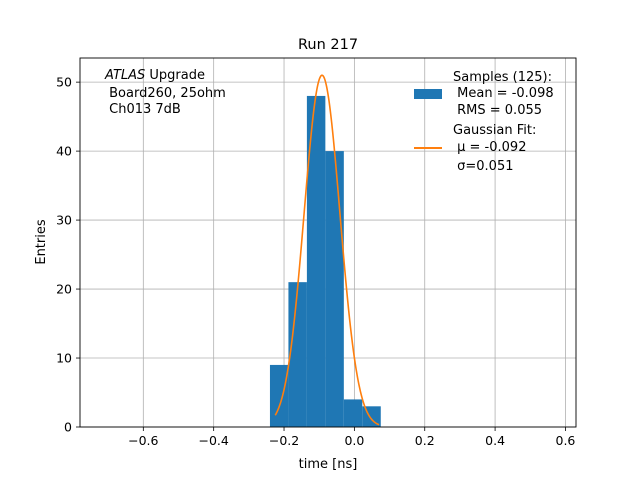 The image size is (640, 484). What do you see at coordinates (143, 109) in the screenshot?
I see `annotation-line-3: Ch013 7dB` at bounding box center [143, 109].